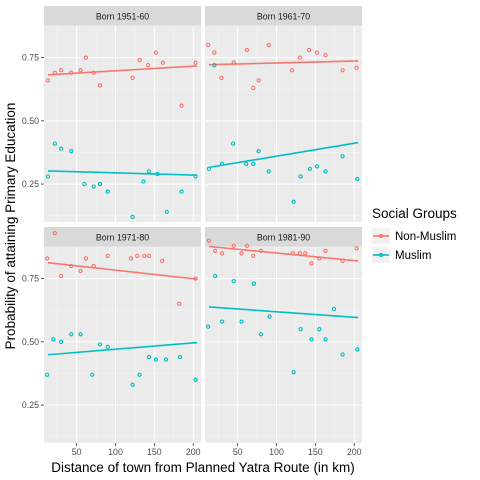  What do you see at coordinates (283, 238) in the screenshot?
I see `facet-strip-label: Born 1981-90` at bounding box center [283, 238].